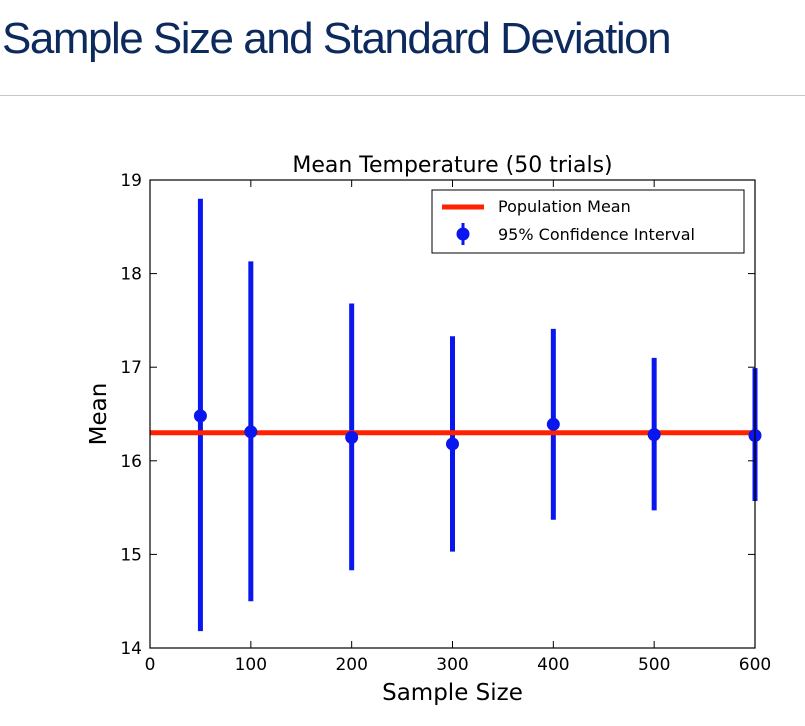  I want to click on x-tick-label: 200, so click(351, 665).